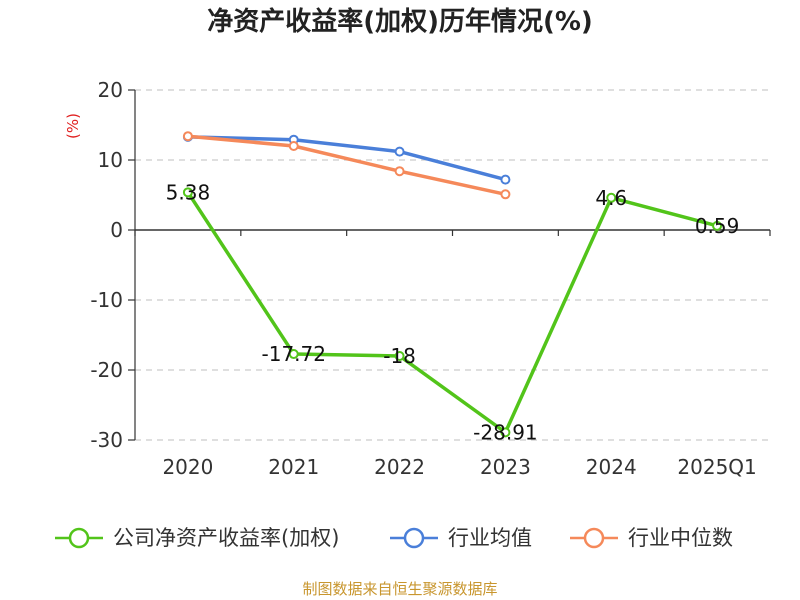 The image size is (800, 600). I want to click on data-label: 4.6, so click(611, 198).